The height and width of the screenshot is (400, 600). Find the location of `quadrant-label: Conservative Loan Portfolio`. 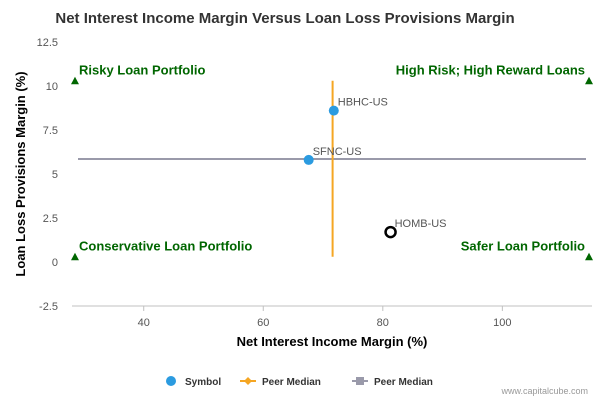

quadrant-label: Conservative Loan Portfolio is located at coordinates (165, 246).